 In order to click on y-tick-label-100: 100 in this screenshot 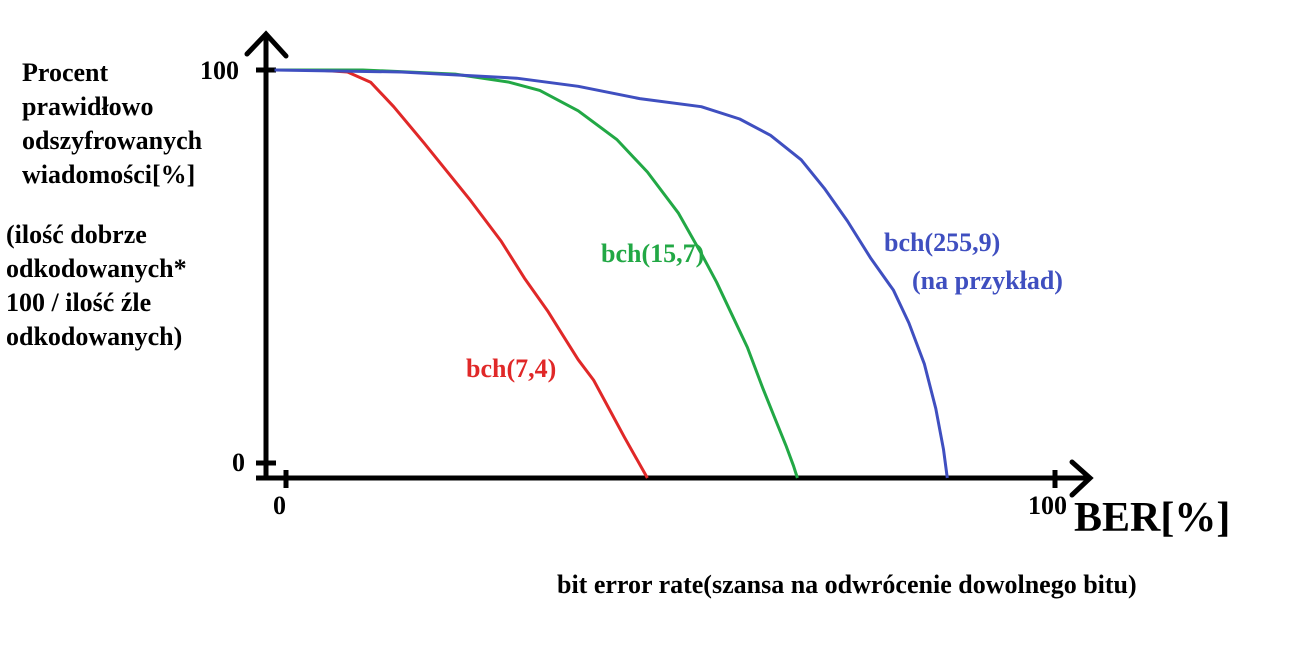, I will do `click(219, 70)`.